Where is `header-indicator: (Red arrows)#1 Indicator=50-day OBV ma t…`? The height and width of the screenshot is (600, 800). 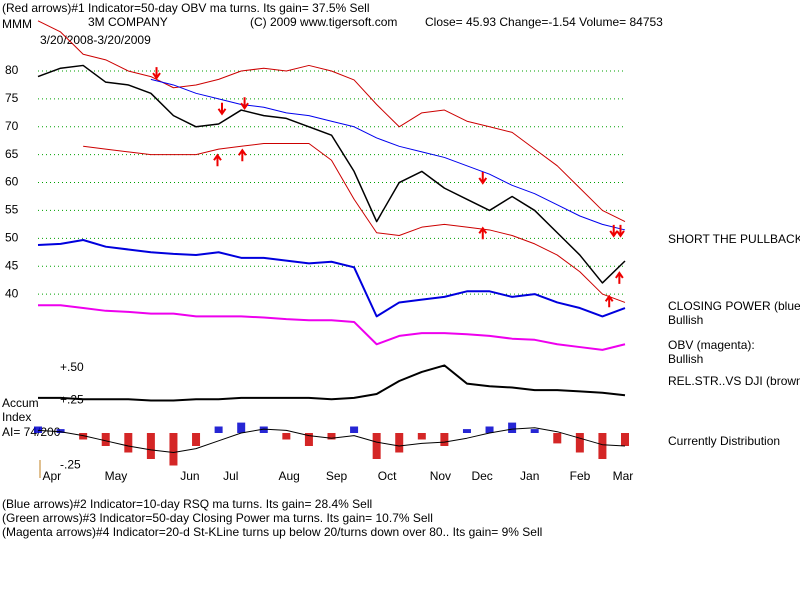 header-indicator: (Red arrows)#1 Indicator=50-day OBV ma t… is located at coordinates (186, 8).